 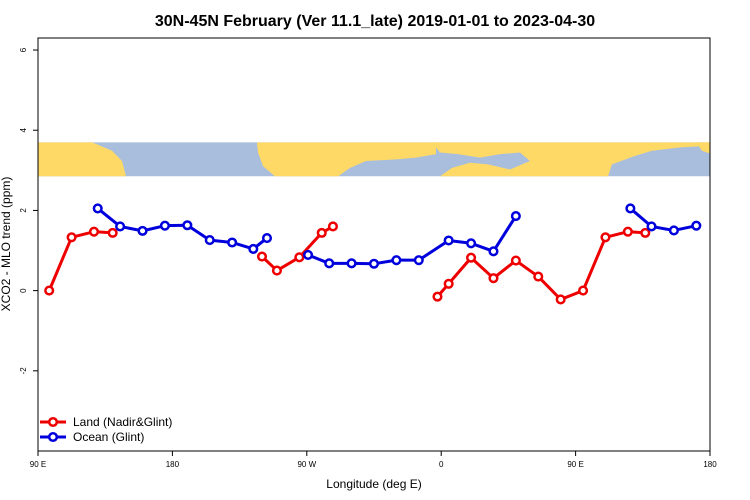 What do you see at coordinates (23, 371) in the screenshot?
I see `y-tick-label-0: -2` at bounding box center [23, 371].